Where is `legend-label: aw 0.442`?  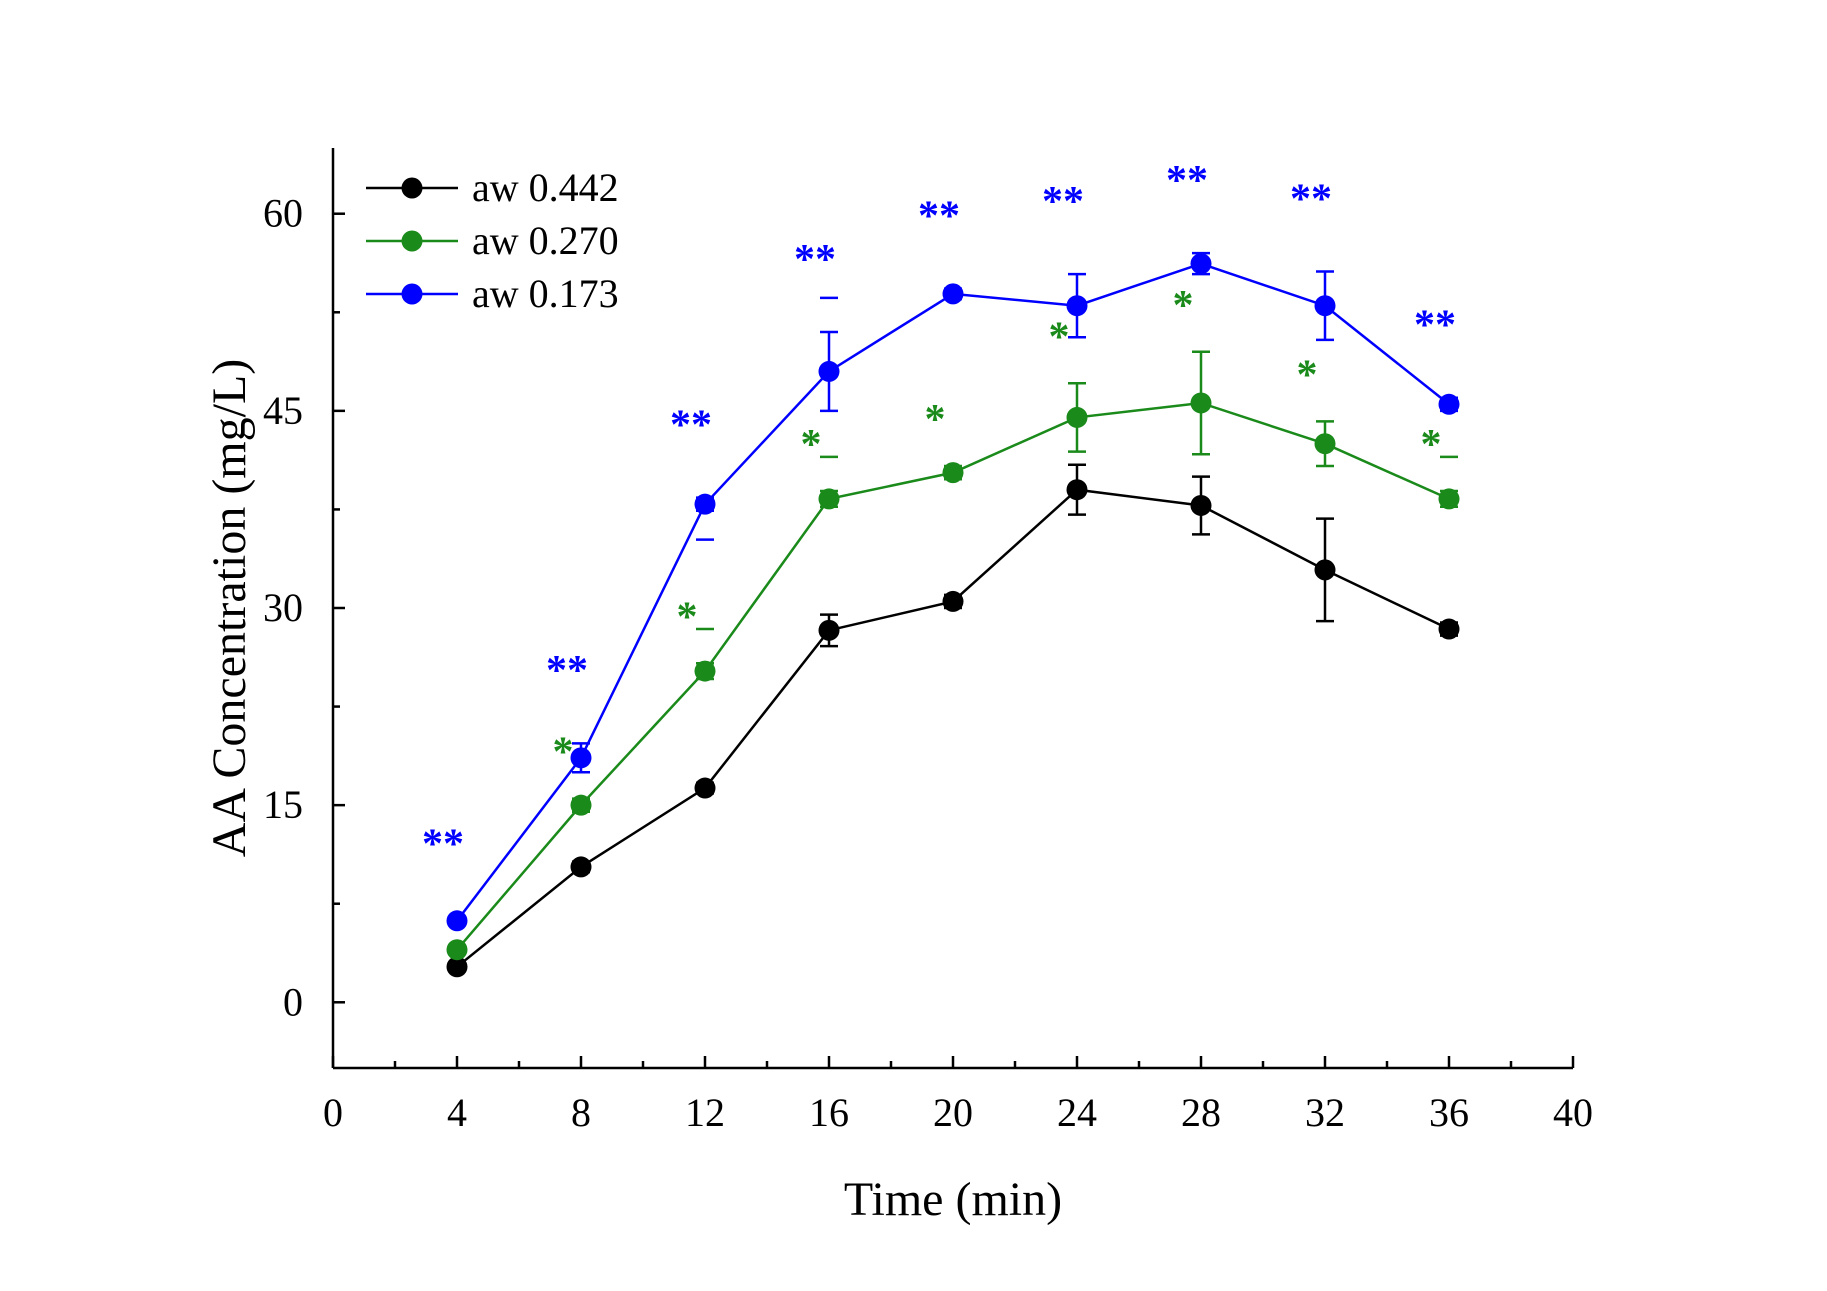
legend-label: aw 0.442 is located at coordinates (545, 187).